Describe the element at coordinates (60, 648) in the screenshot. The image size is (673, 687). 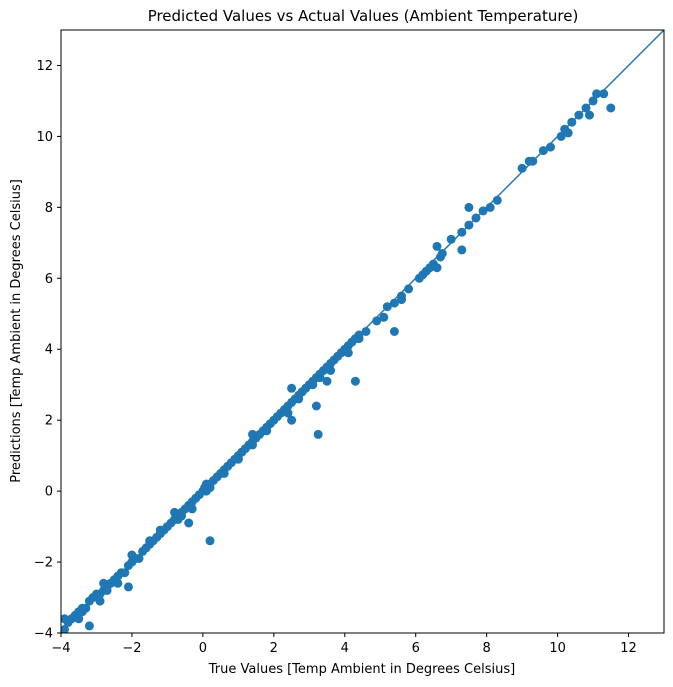
I see `x-tick-label: −4` at that location.